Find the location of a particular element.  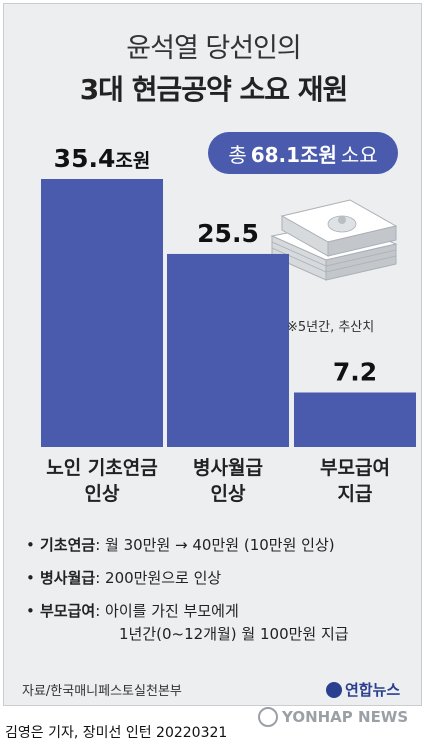

policy-detail-item: 기초연금: 월 30만원 → 40만원 (10만원 인상) is located at coordinates (221, 545).